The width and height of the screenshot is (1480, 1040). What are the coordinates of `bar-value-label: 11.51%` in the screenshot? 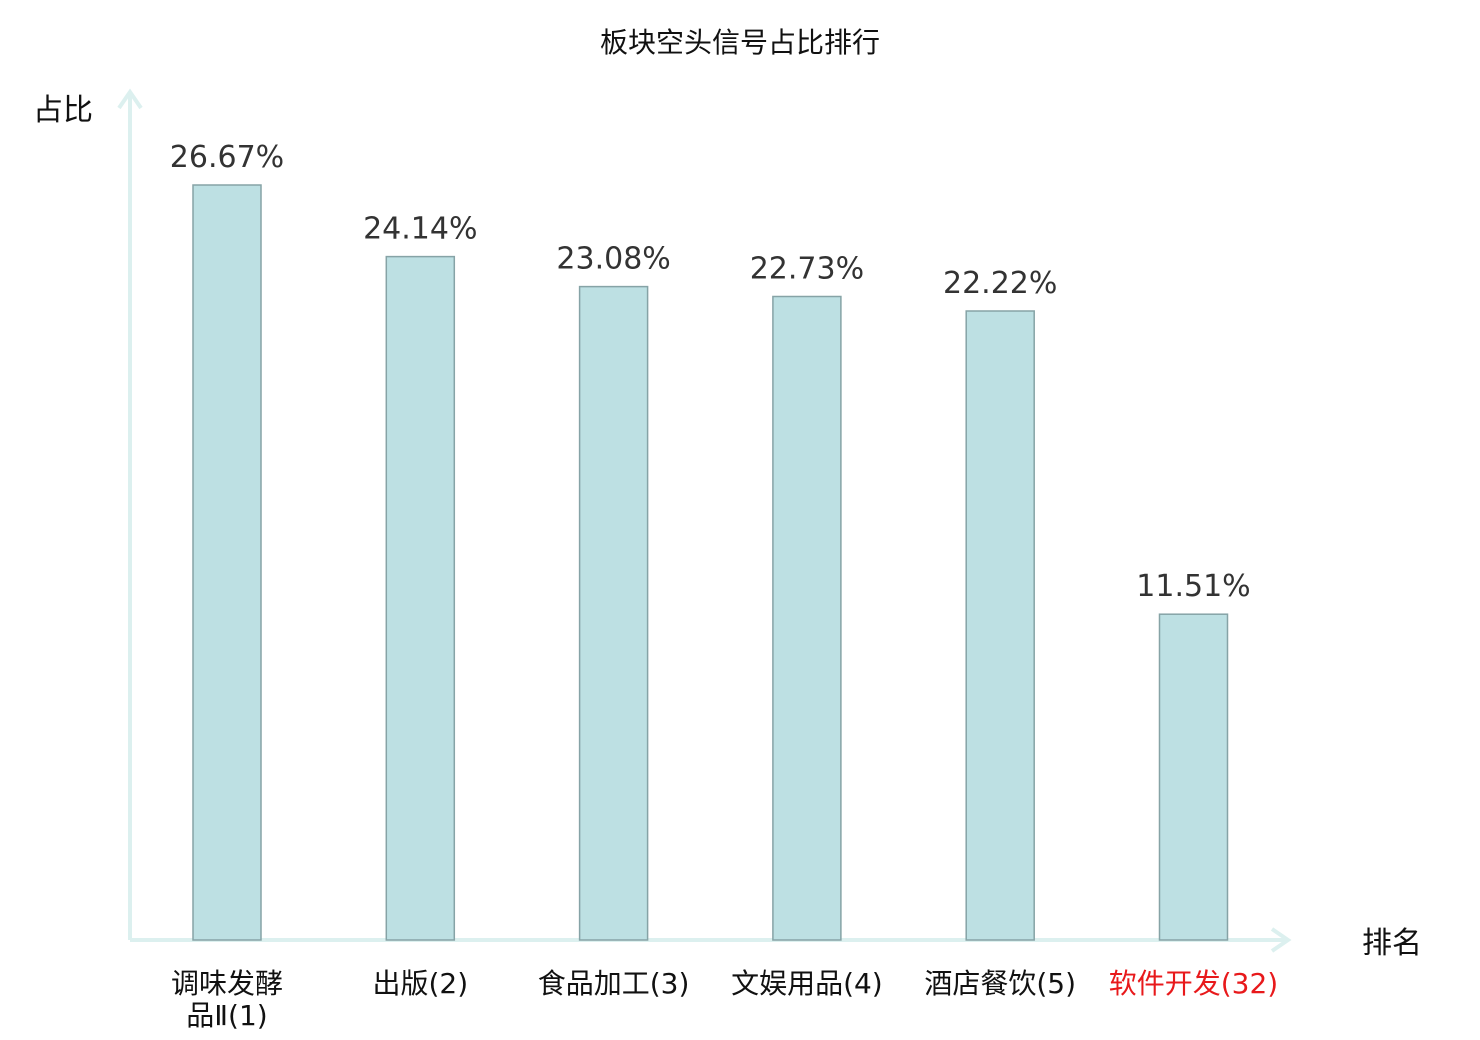 It's located at (1193, 586).